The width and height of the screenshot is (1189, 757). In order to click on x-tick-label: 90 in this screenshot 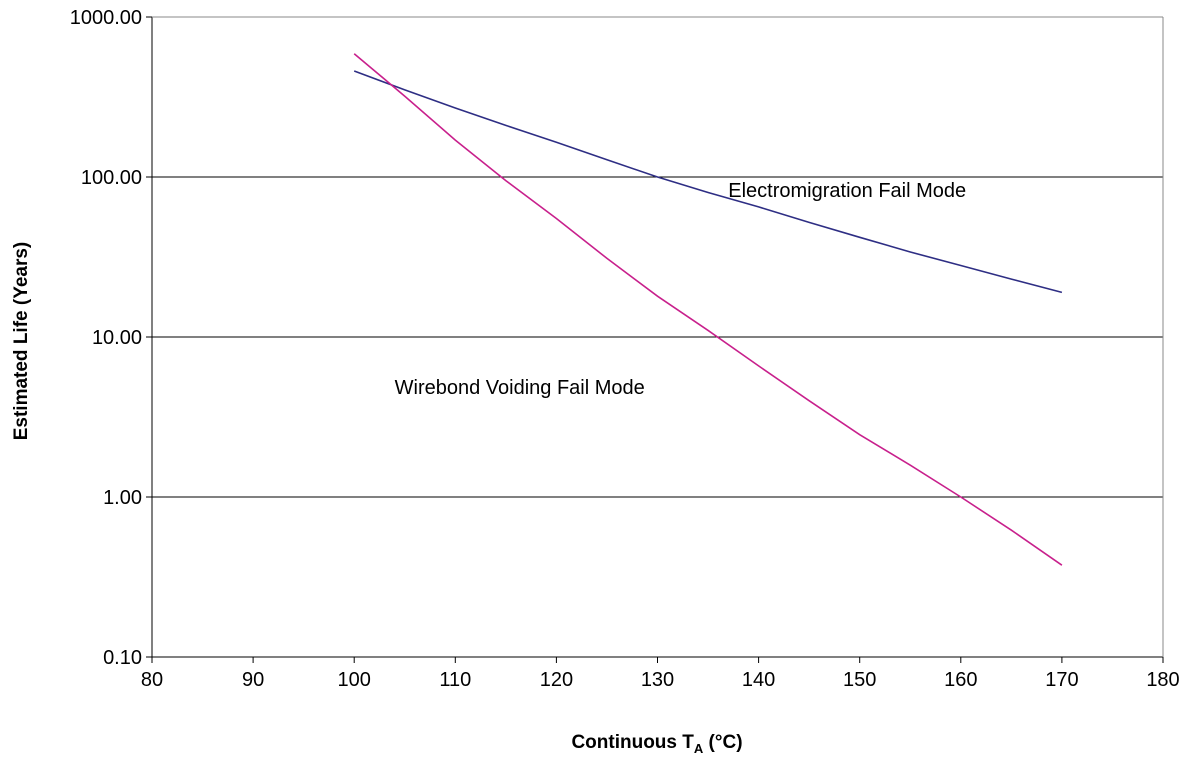, I will do `click(253, 680)`.